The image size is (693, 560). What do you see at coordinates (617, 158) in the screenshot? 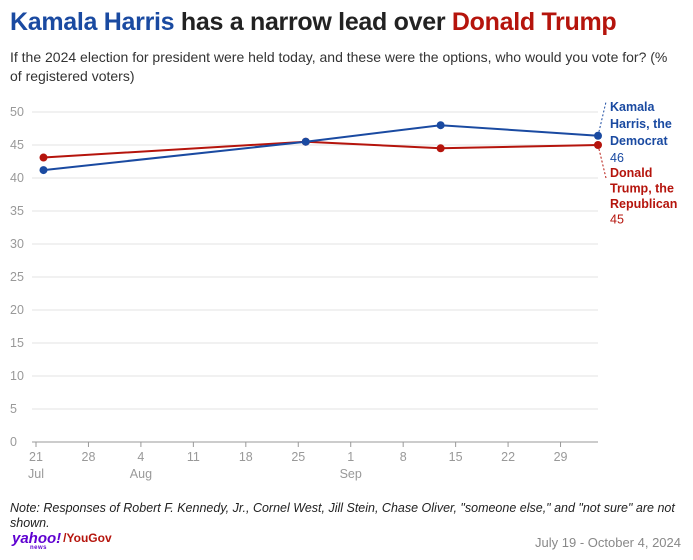
I see `series-value-label: 46` at bounding box center [617, 158].